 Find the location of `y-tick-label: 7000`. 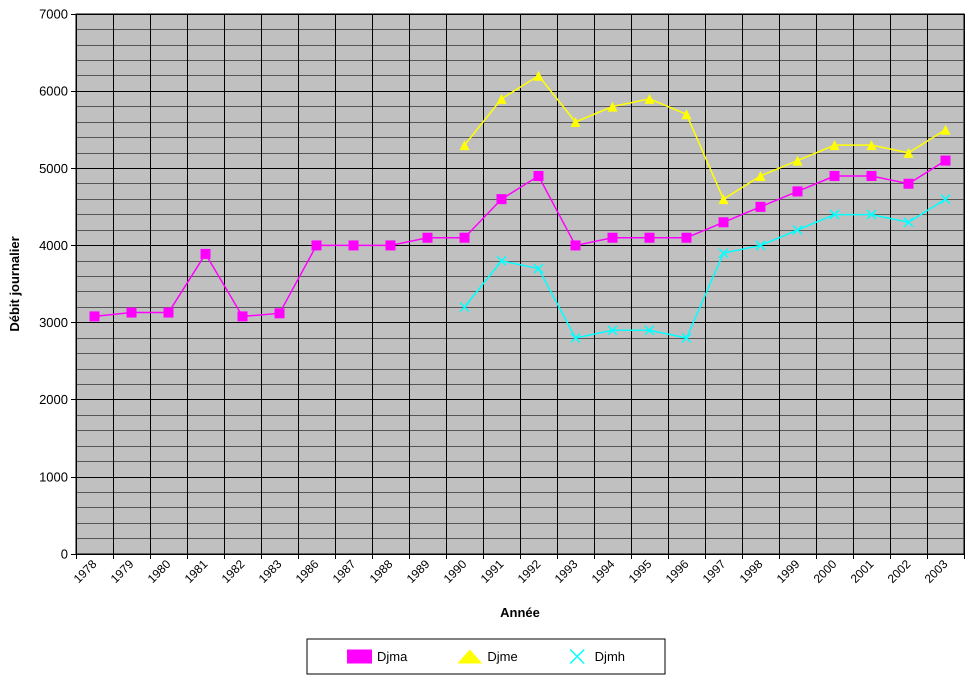

y-tick-label: 7000 is located at coordinates (53, 14).